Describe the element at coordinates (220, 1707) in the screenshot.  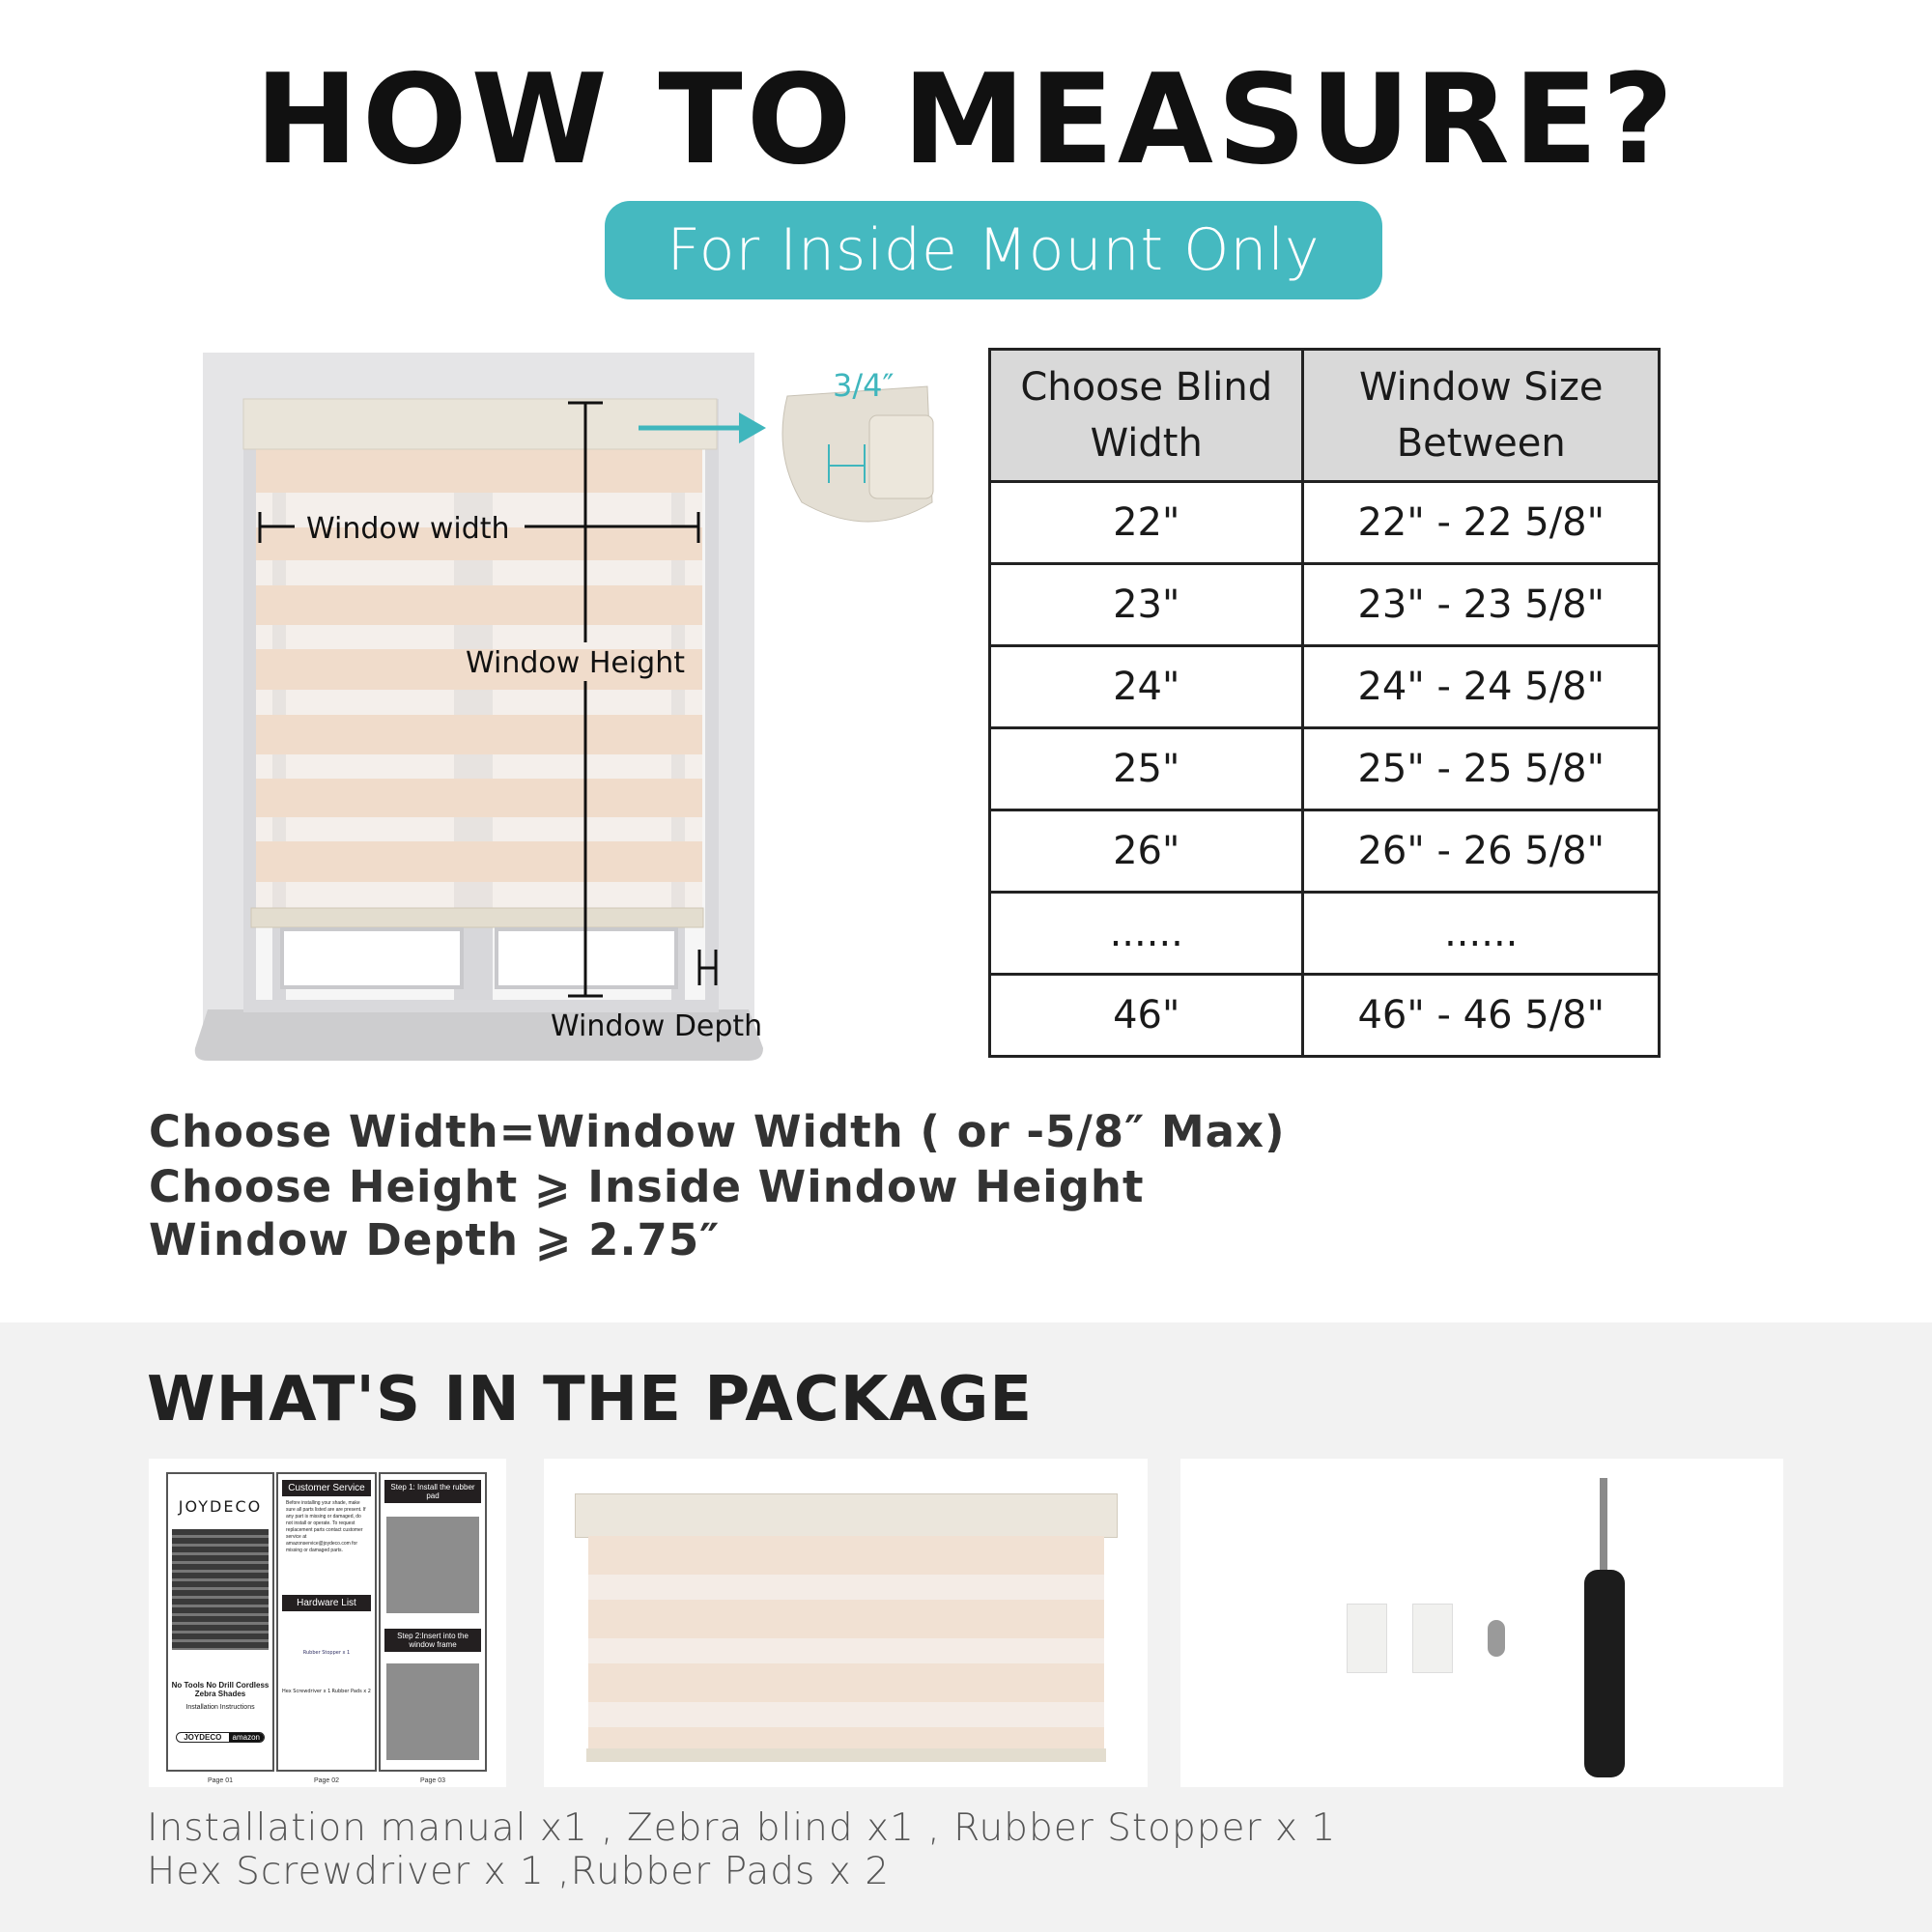
I see `manual-cover-subtitle: Installation Instructions` at that location.